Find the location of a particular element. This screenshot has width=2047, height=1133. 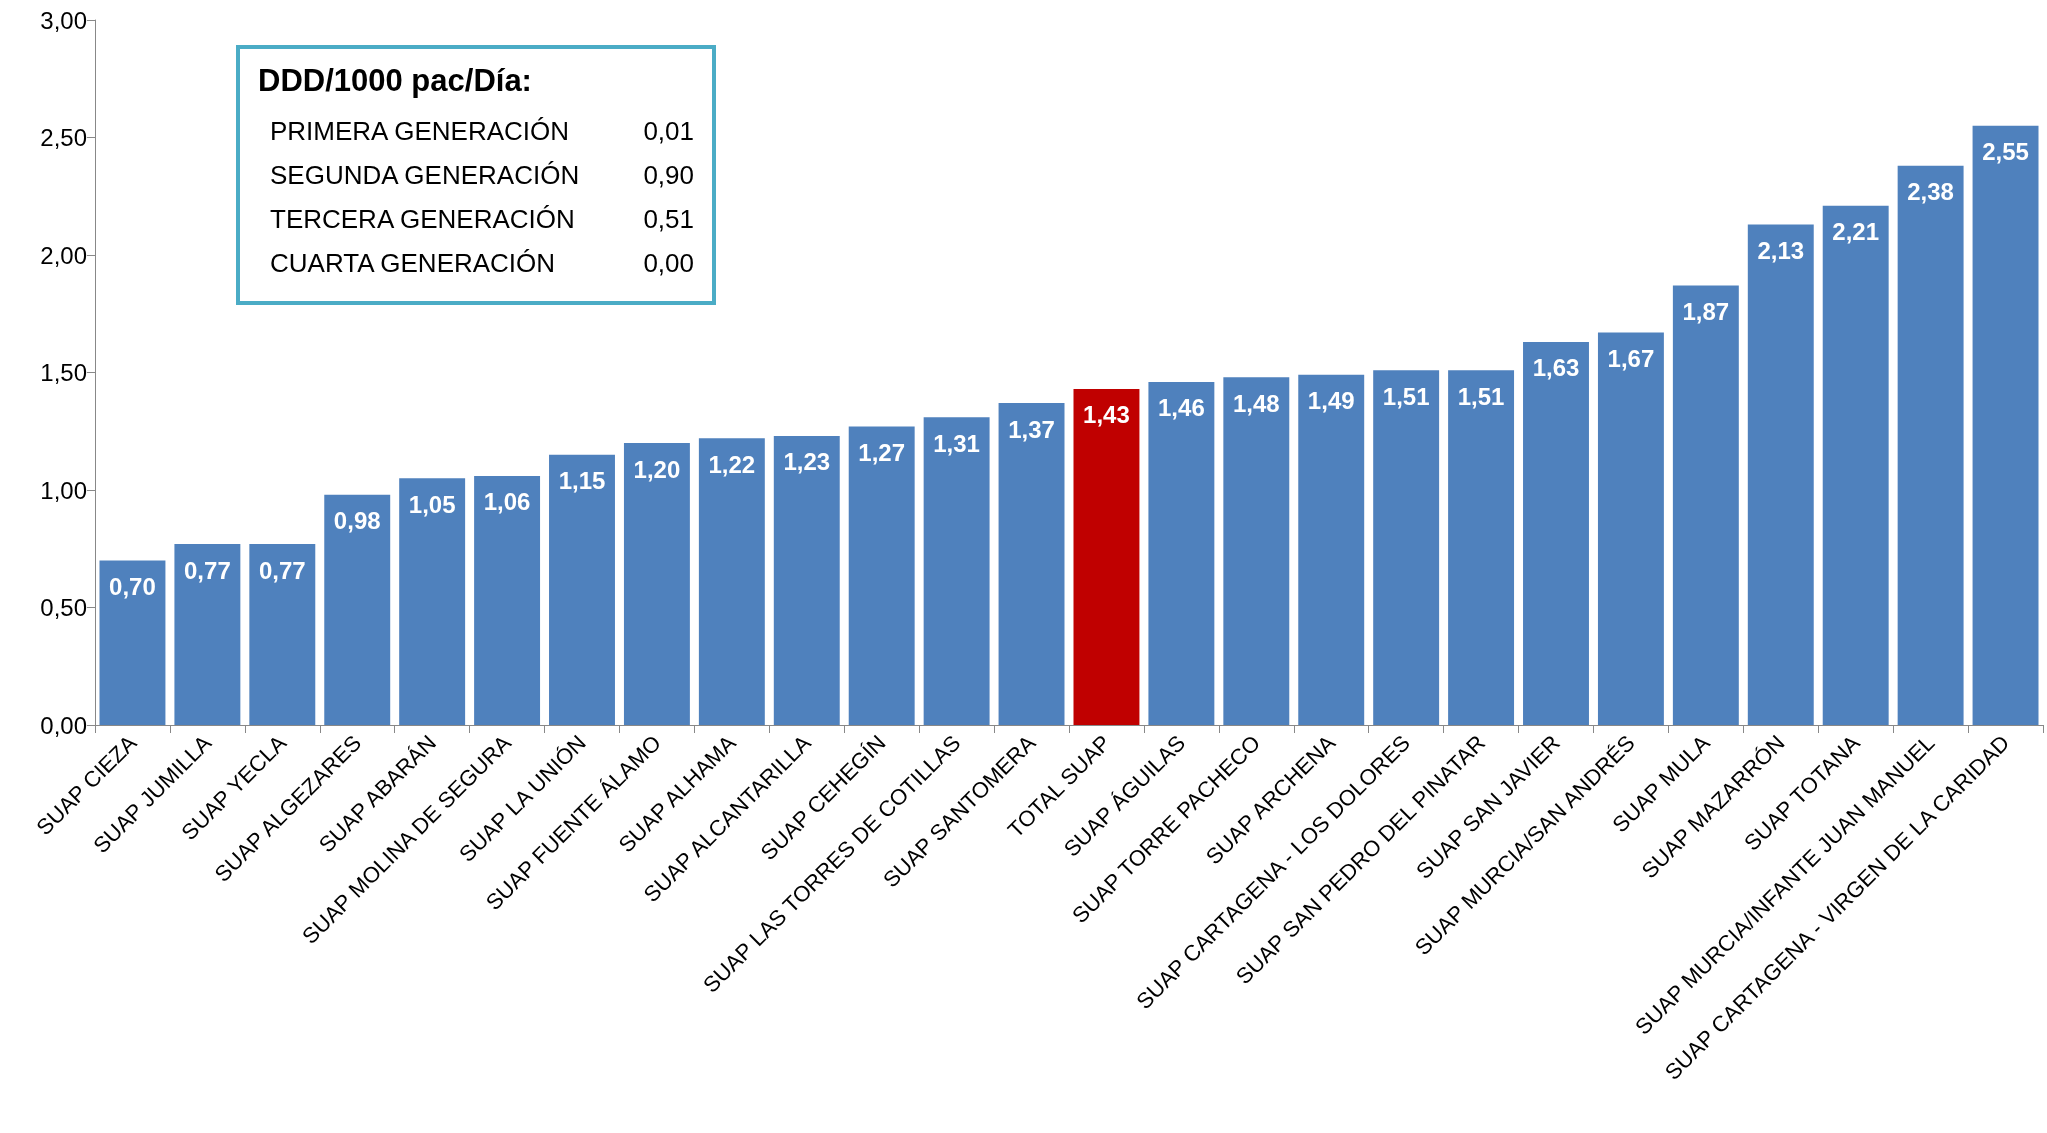

data-label: 2,21 is located at coordinates (1856, 232).